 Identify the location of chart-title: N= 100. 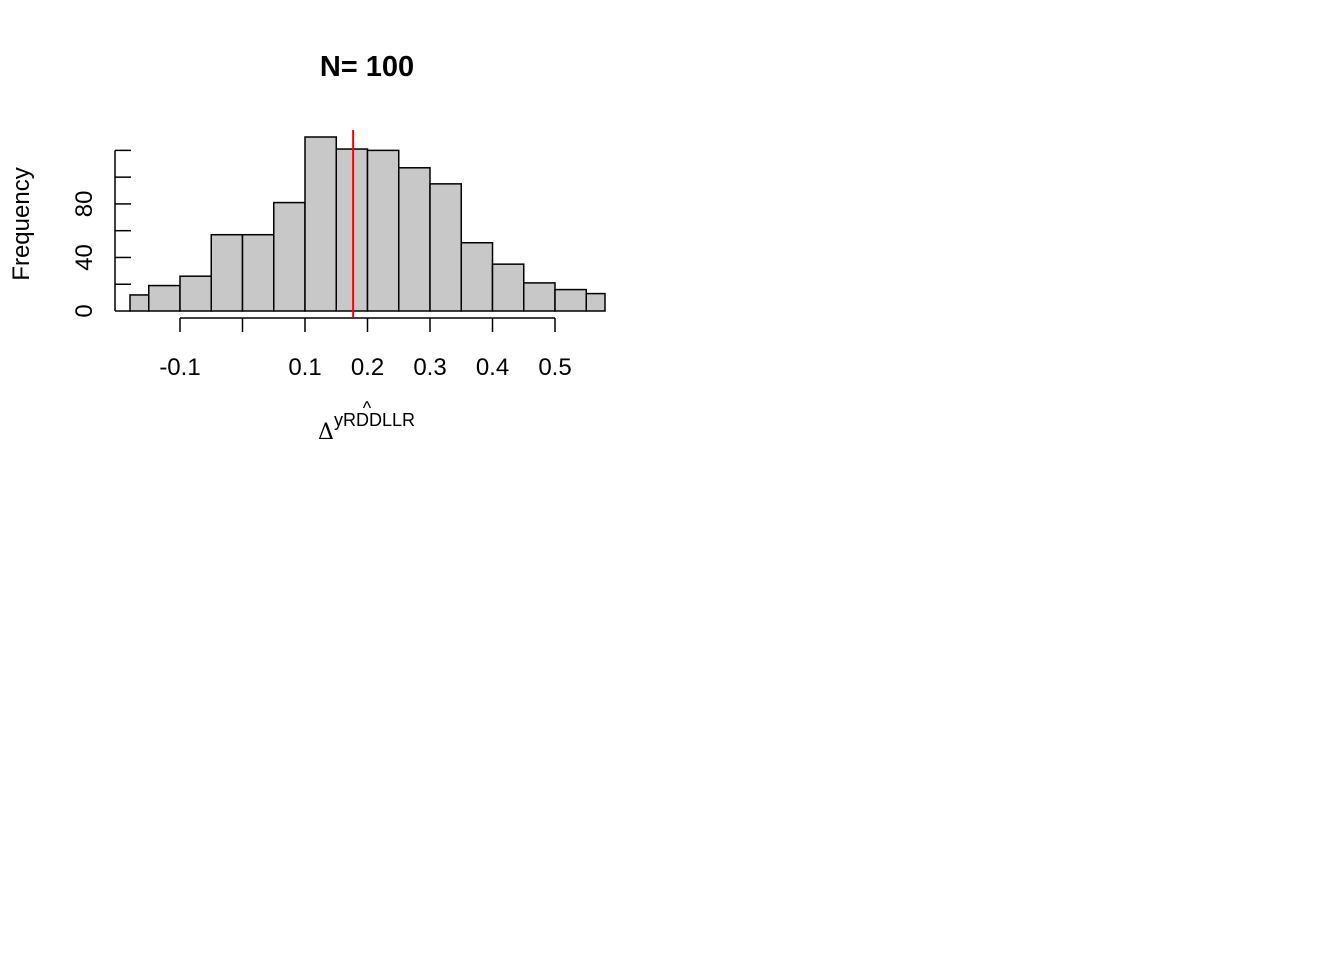
(367, 67).